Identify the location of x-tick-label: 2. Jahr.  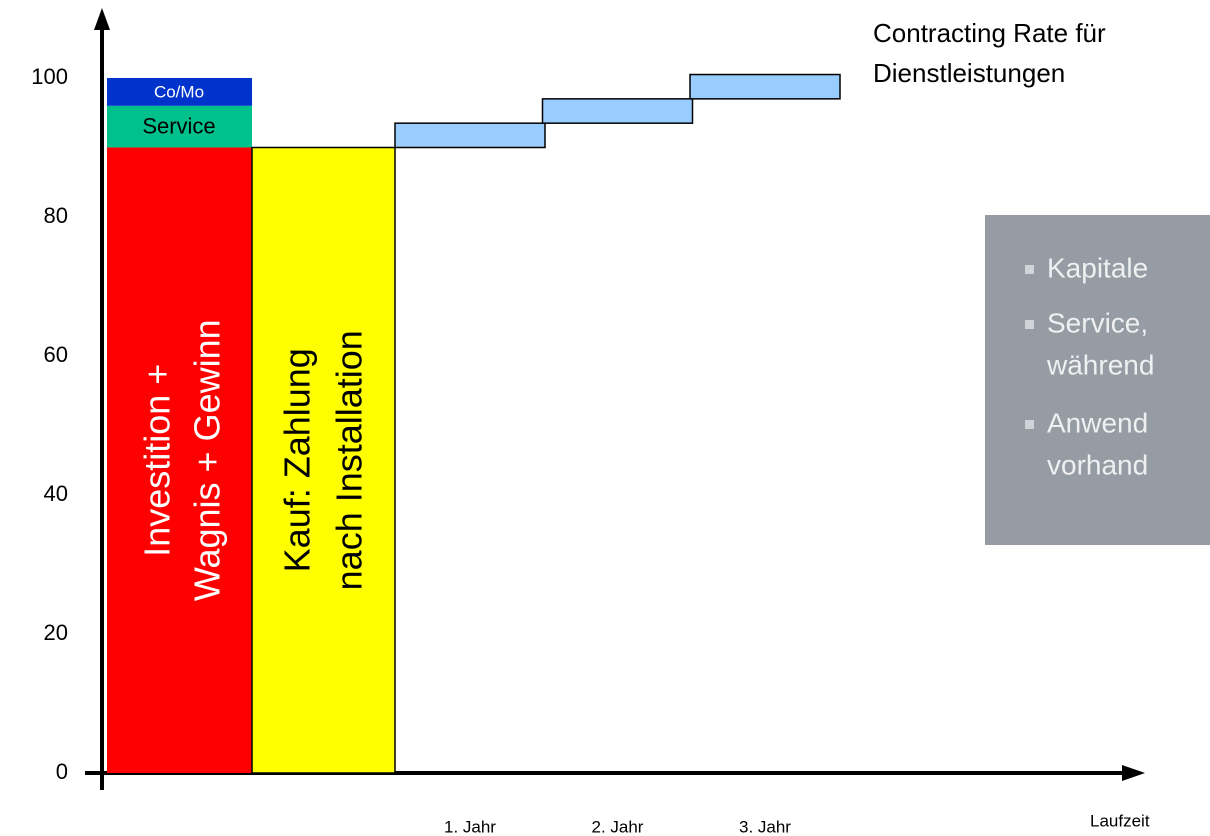
(618, 826).